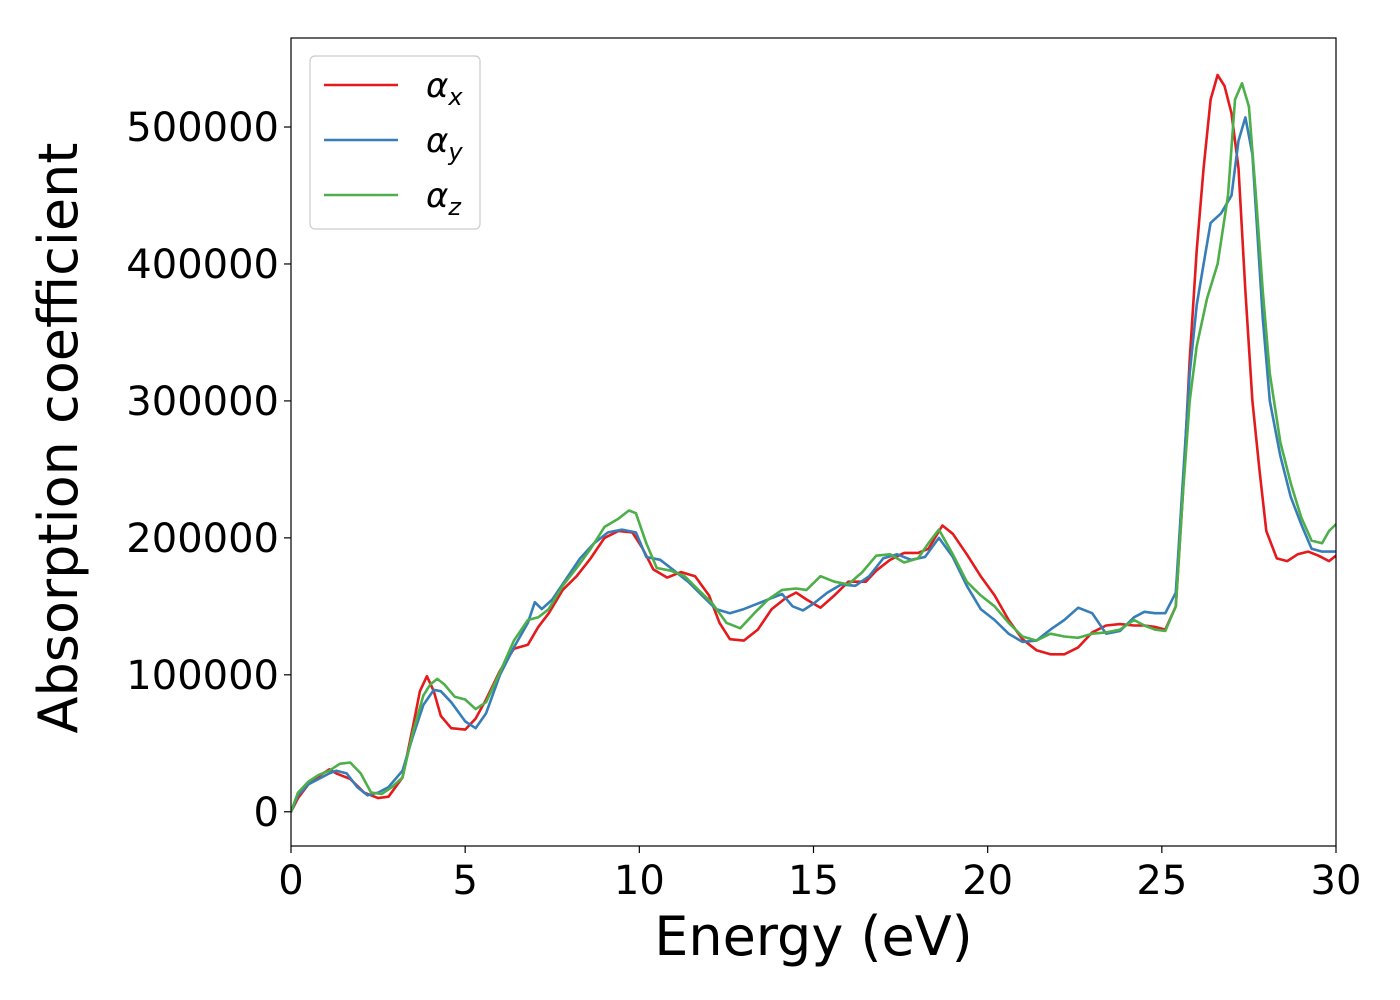  What do you see at coordinates (464, 881) in the screenshot?
I see `x-tick-label: 5` at bounding box center [464, 881].